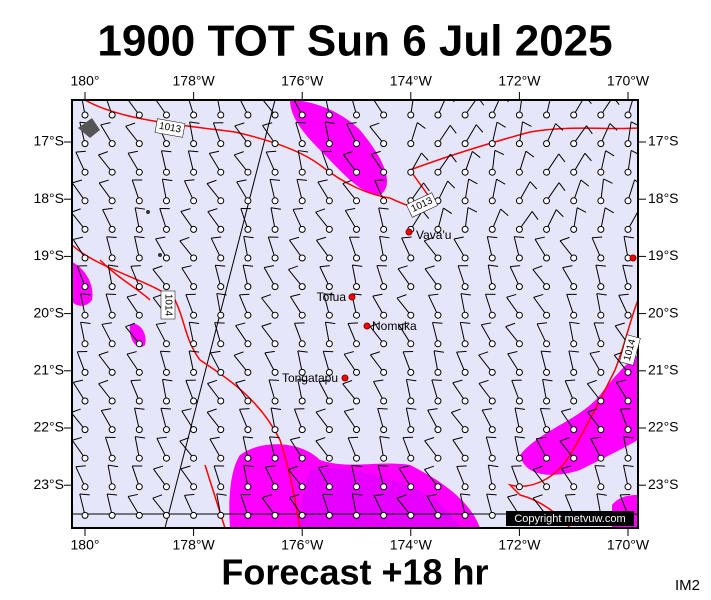  Describe the element at coordinates (48, 312) in the screenshot. I see `lat-label: 20°S` at that location.